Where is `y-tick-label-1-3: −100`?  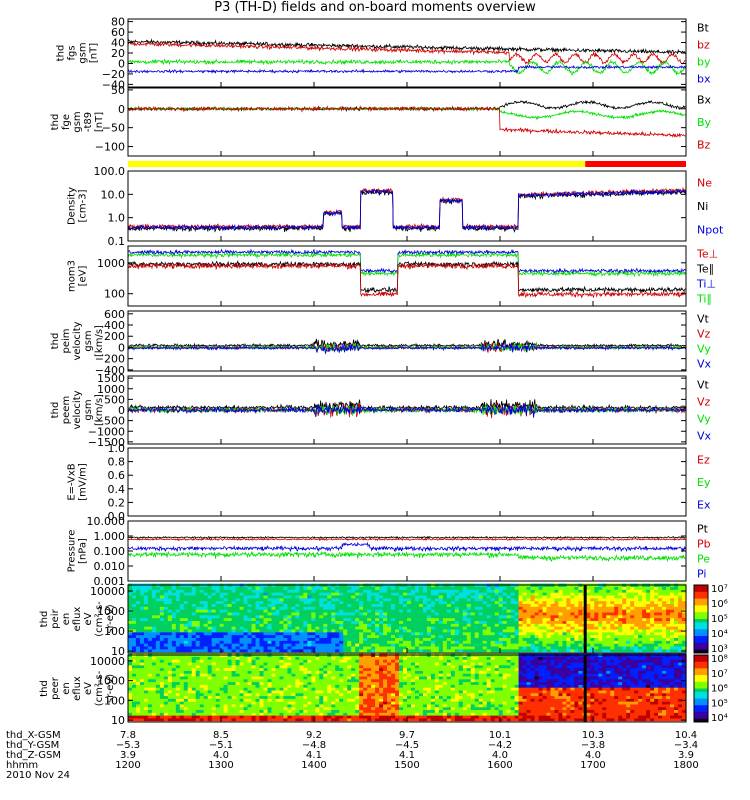
y-tick-label-1-3: −100 is located at coordinates (110, 147).